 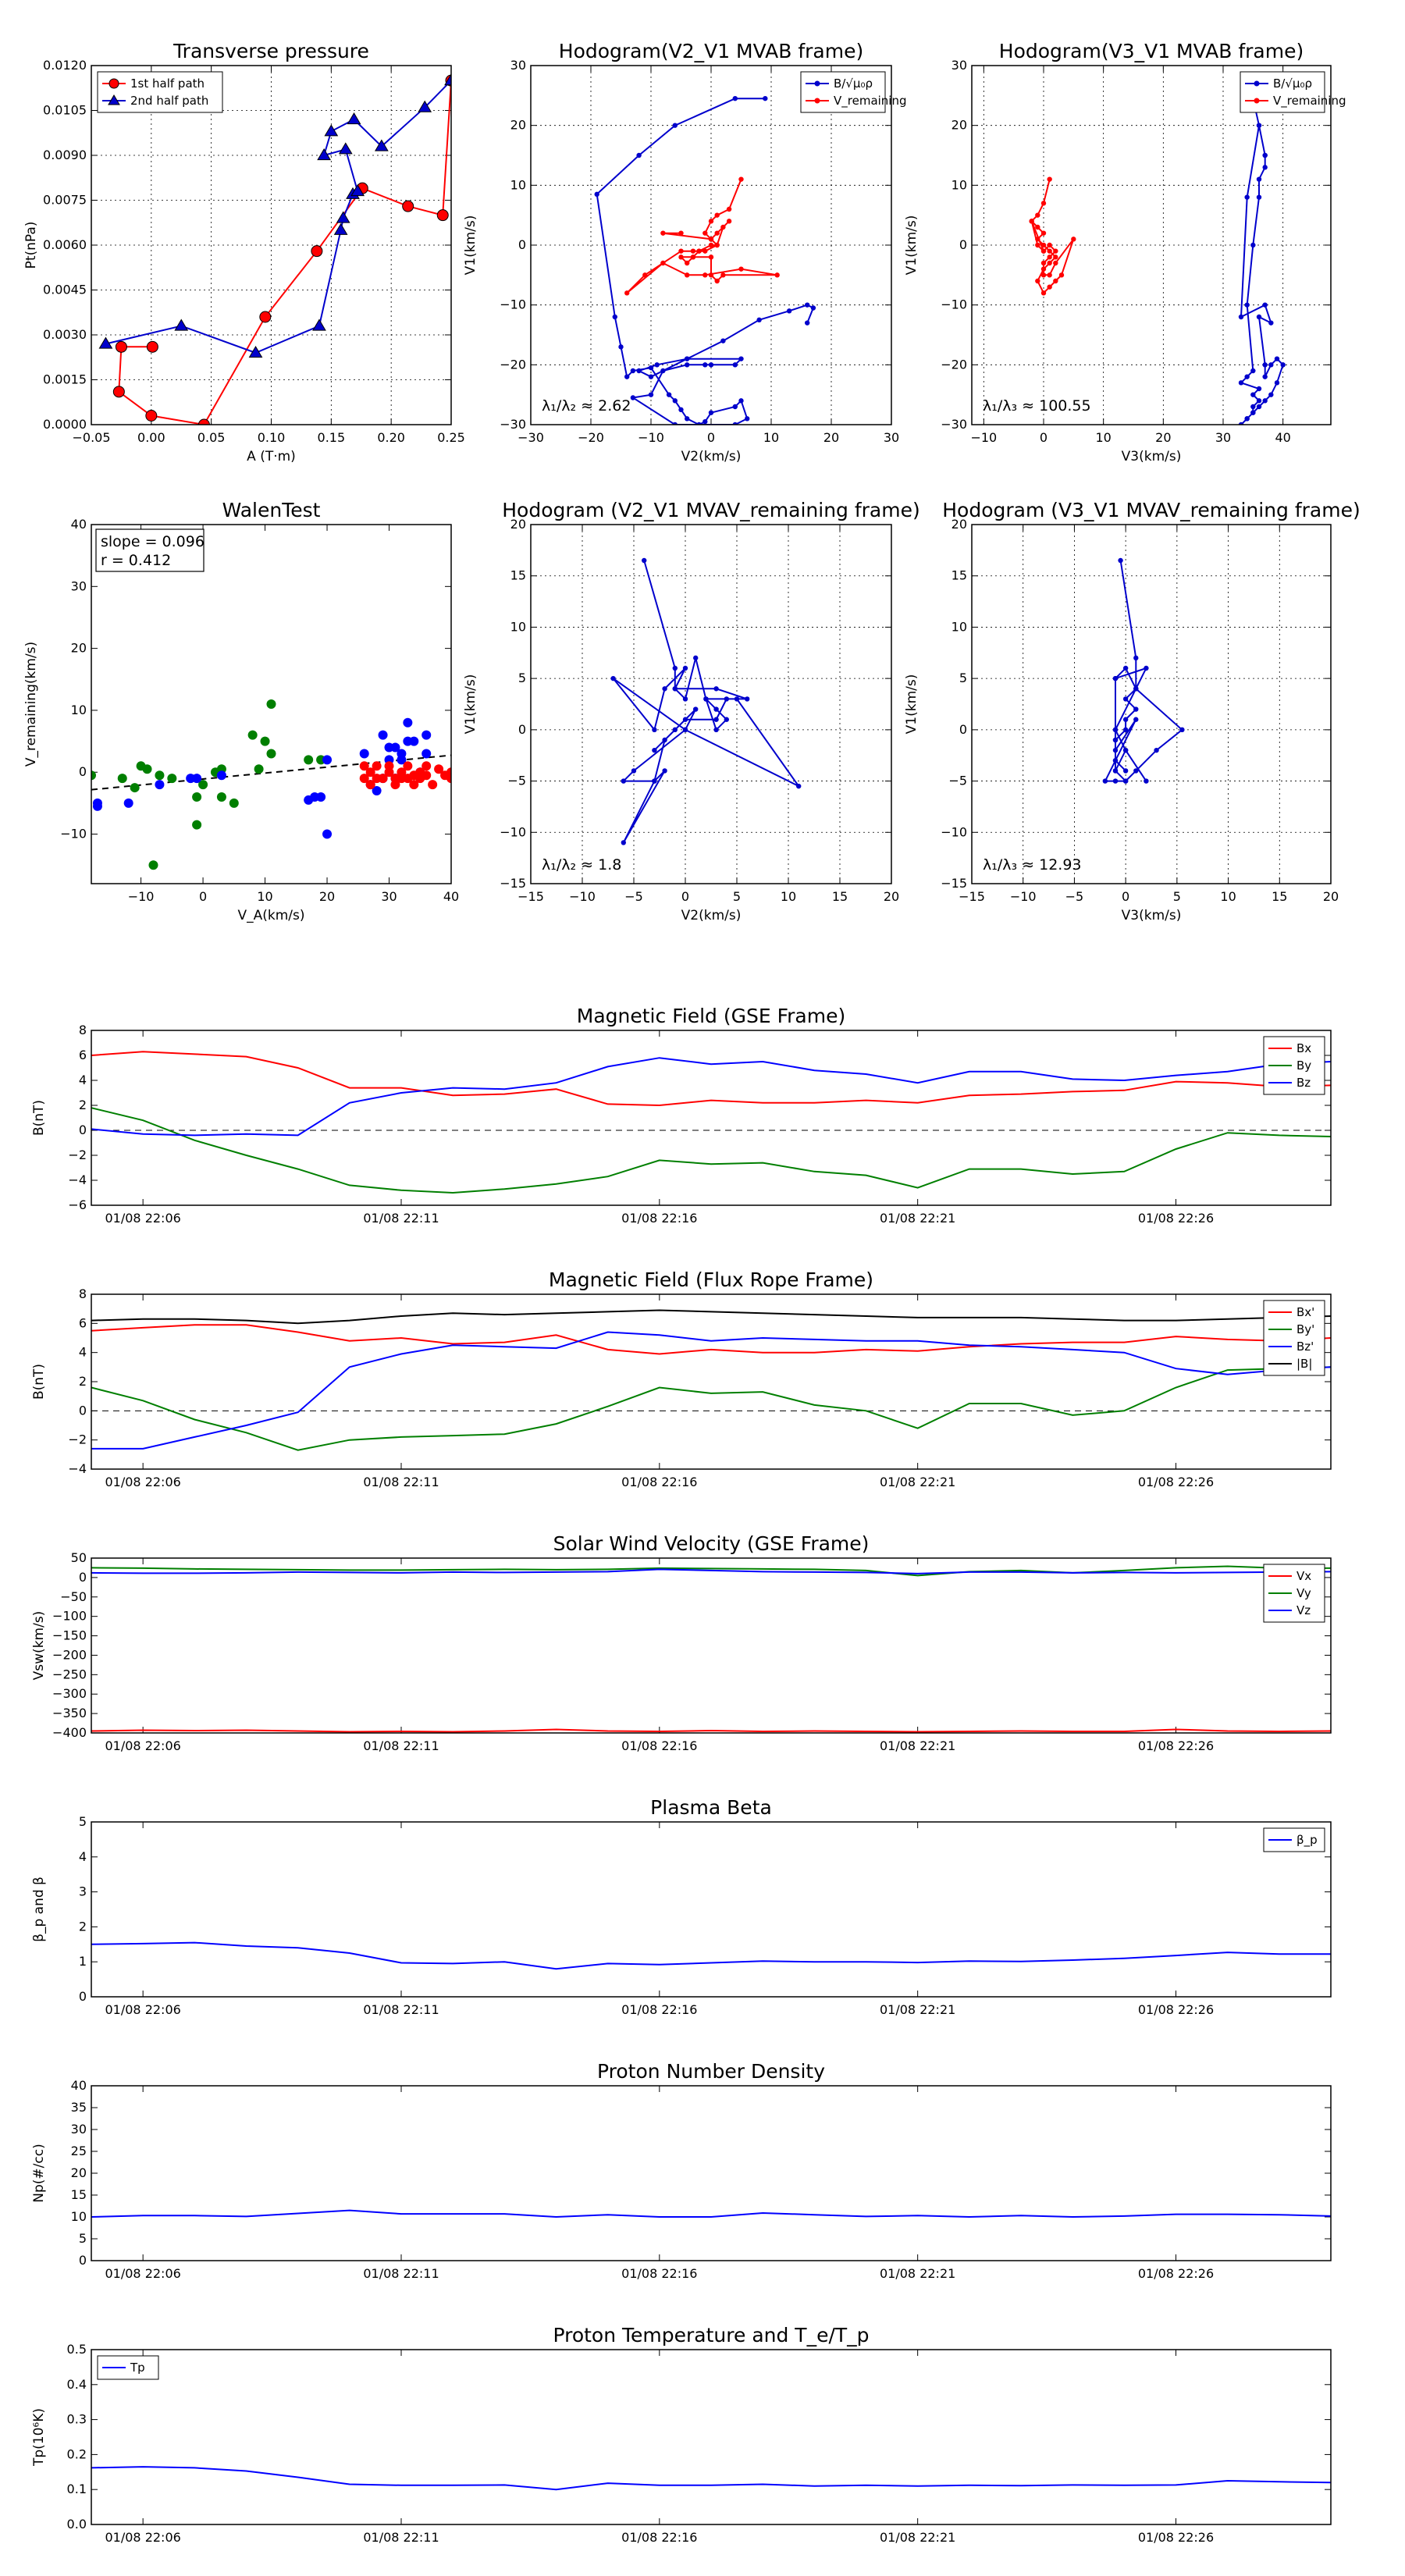 I want to click on legend: Bx' By' Bz' |B|, so click(x=1294, y=1338).